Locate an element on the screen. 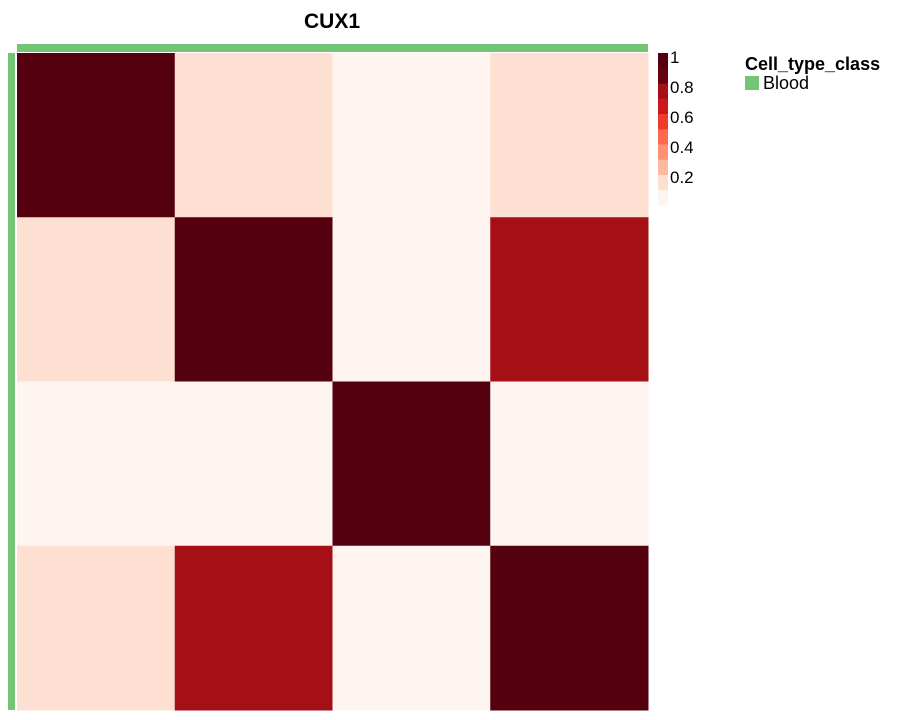  color-scale-tick-label: 0.4 is located at coordinates (682, 147).